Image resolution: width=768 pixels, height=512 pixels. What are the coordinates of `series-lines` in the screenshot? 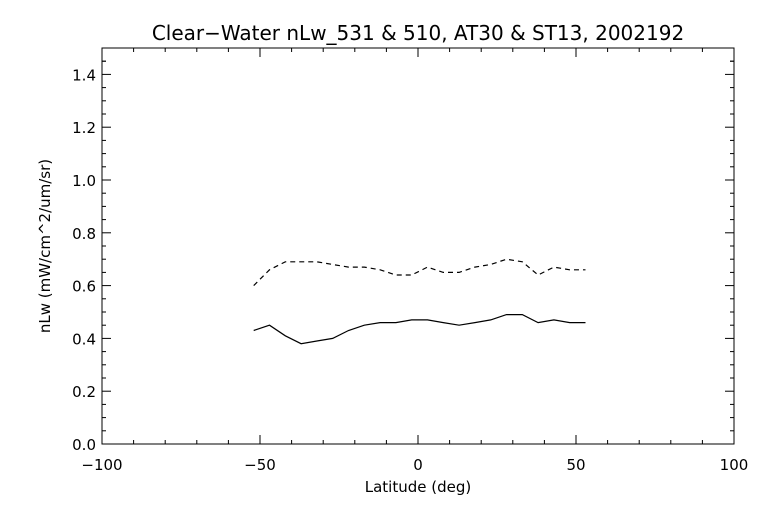 It's located at (419, 301).